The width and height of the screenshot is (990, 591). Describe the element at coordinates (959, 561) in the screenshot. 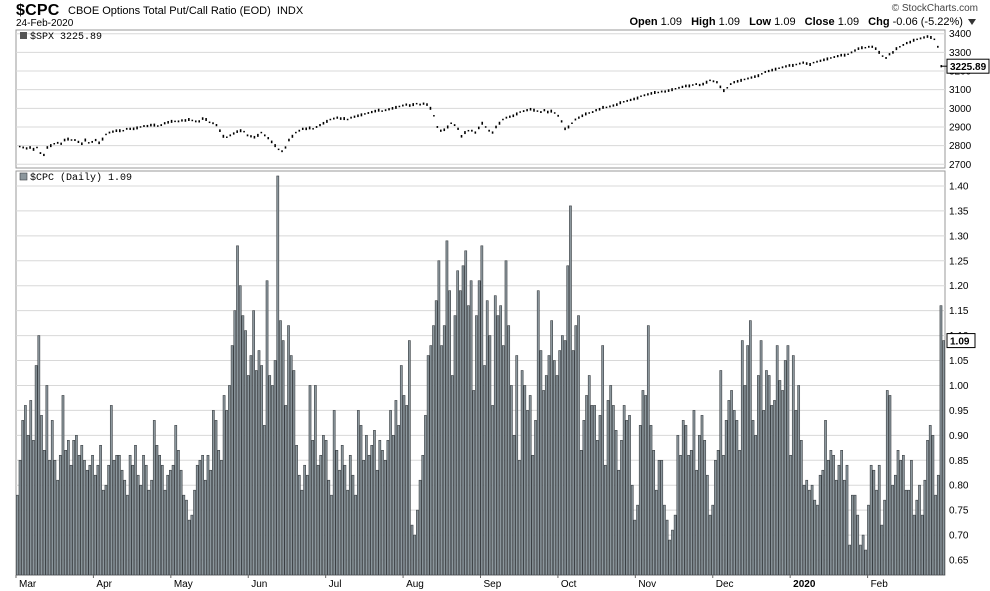

I see `ratio-y-tick: 0.65` at that location.